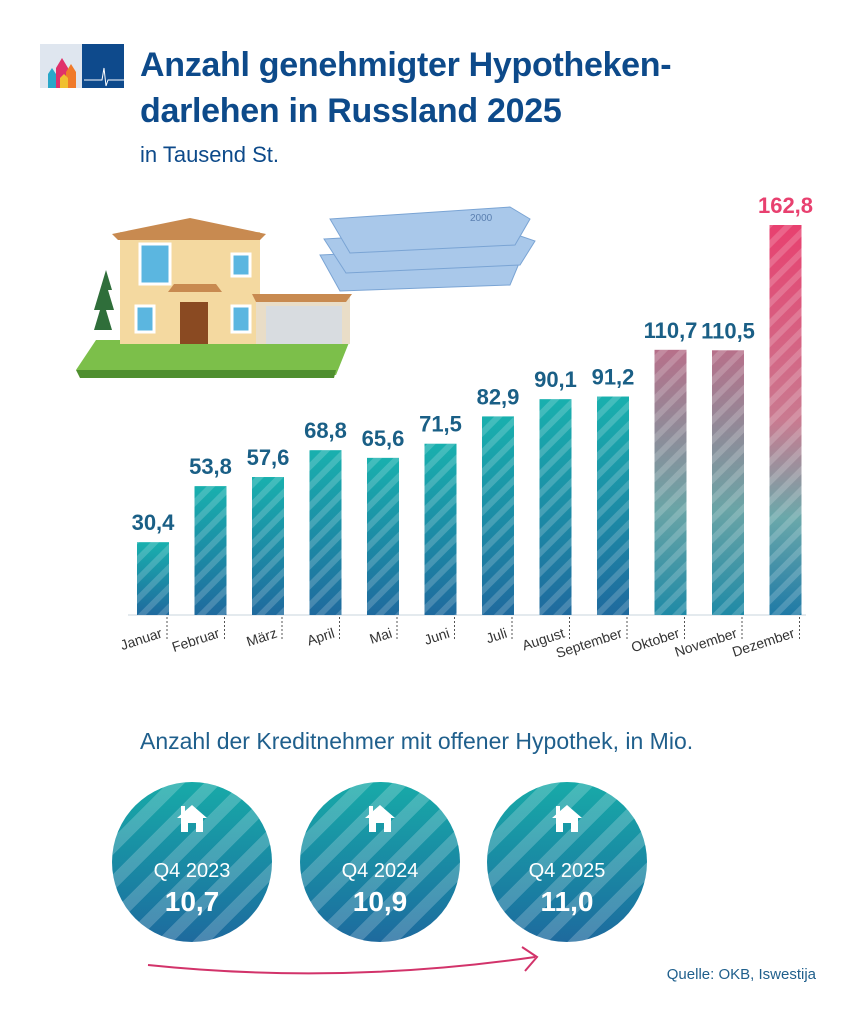 This screenshot has height=1024, width=864. What do you see at coordinates (496, 636) in the screenshot?
I see `x-tick-label: Juli` at bounding box center [496, 636].